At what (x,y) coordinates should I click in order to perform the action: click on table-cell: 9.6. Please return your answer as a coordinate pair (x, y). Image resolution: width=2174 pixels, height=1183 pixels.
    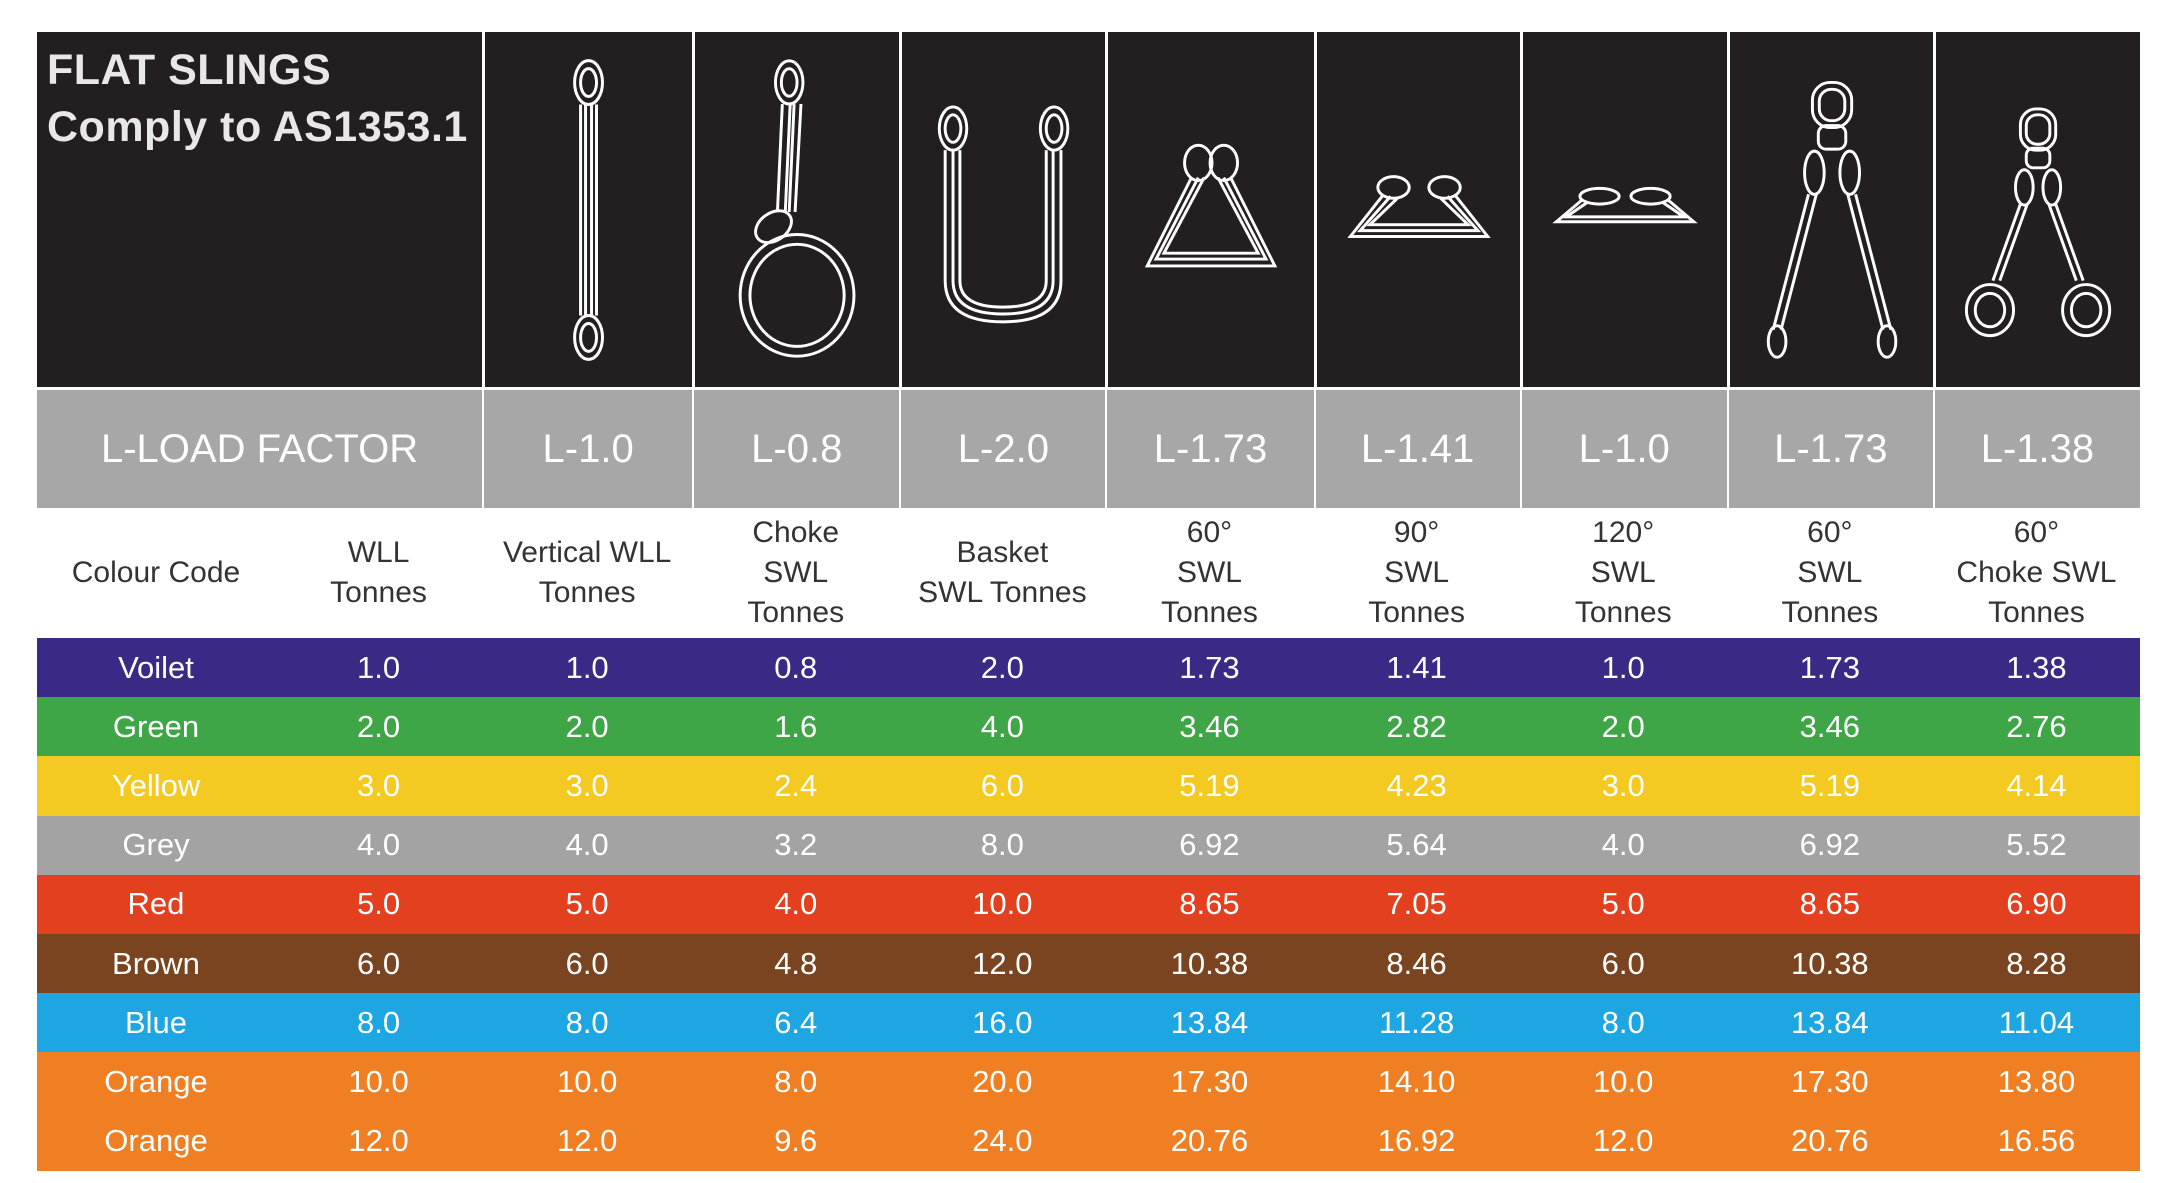
    Looking at the image, I should click on (796, 1141).